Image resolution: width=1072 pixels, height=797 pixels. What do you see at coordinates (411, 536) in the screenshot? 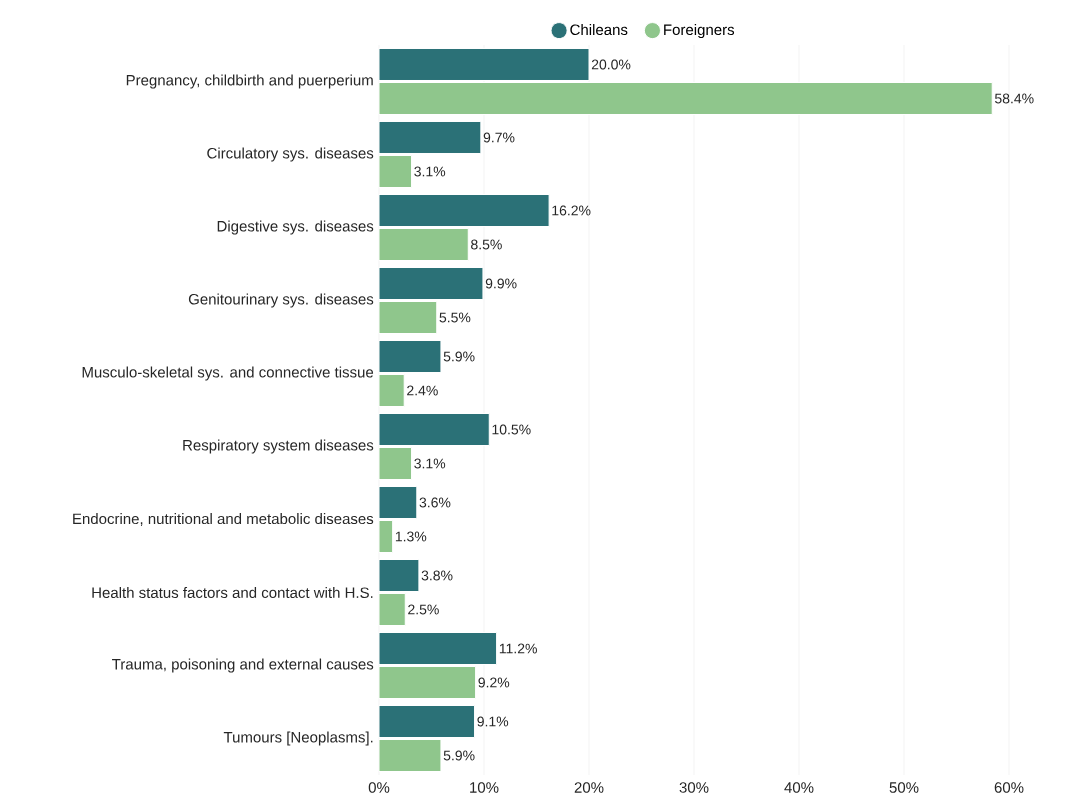
I see `data-label: 1.3%` at bounding box center [411, 536].